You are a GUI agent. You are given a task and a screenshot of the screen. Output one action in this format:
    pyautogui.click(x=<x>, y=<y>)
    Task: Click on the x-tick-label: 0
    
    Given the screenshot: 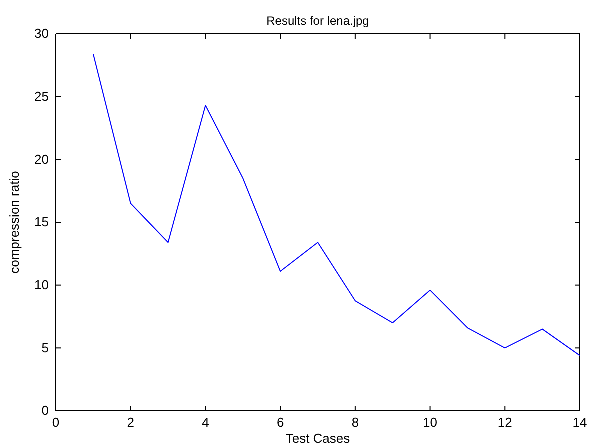 What is the action you would take?
    pyautogui.click(x=56, y=422)
    